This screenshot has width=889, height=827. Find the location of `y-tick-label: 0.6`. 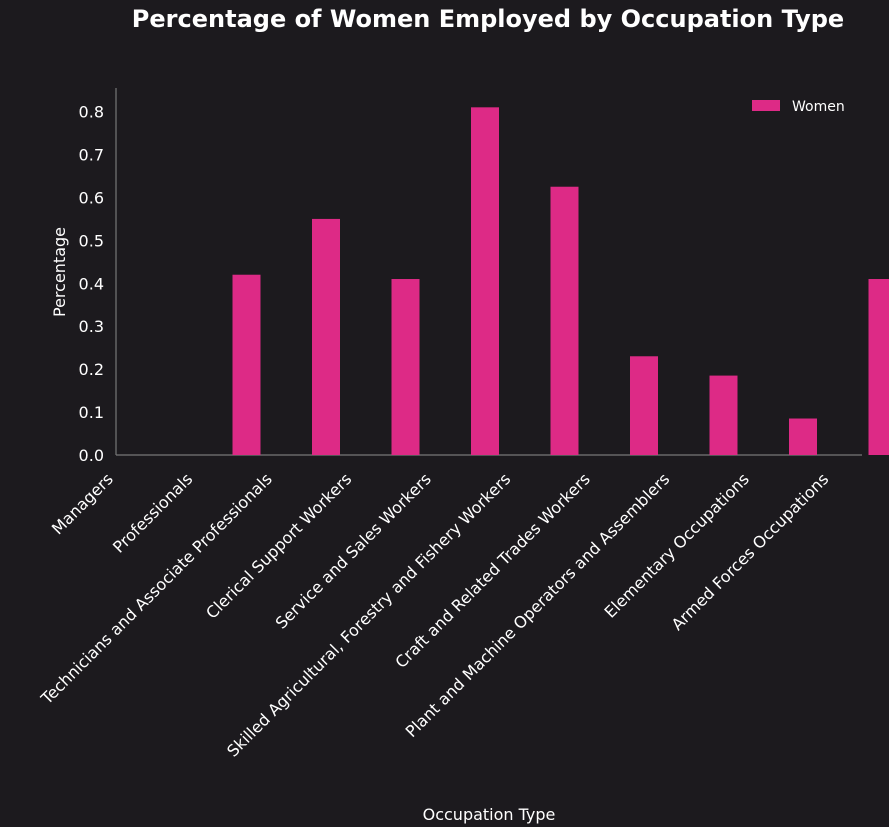

y-tick-label: 0.6 is located at coordinates (91, 197).